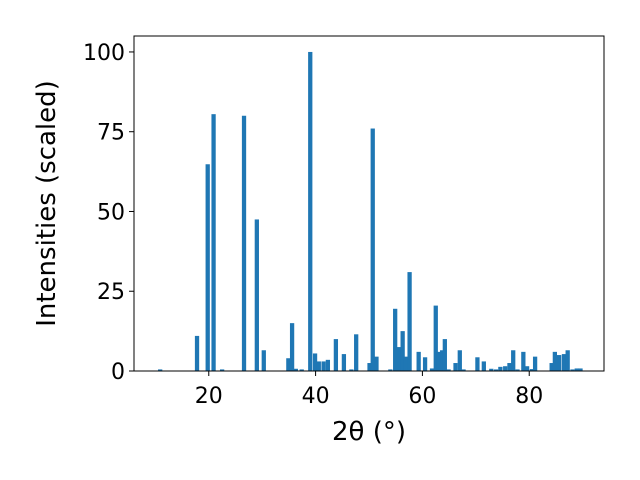  What do you see at coordinates (118, 372) in the screenshot?
I see `y-tick-label: 0` at bounding box center [118, 372].